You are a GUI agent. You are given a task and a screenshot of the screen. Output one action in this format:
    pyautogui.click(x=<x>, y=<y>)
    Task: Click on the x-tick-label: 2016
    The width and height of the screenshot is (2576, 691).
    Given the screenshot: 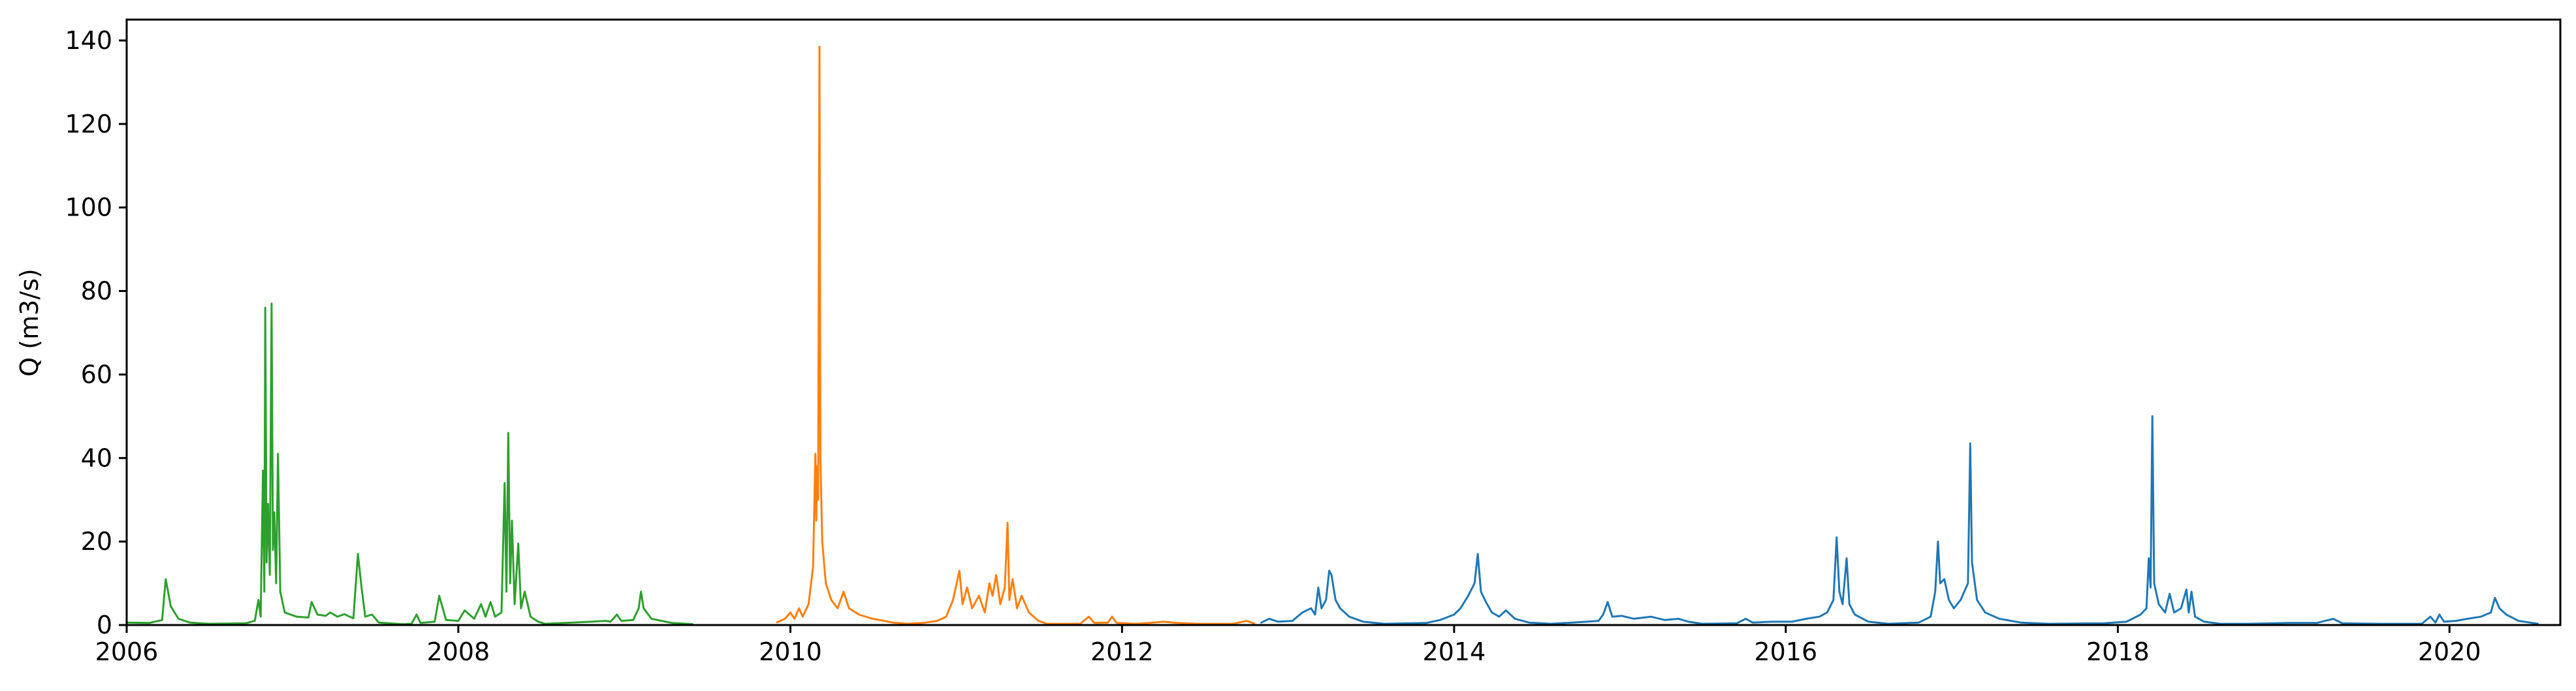 What is the action you would take?
    pyautogui.click(x=1786, y=651)
    